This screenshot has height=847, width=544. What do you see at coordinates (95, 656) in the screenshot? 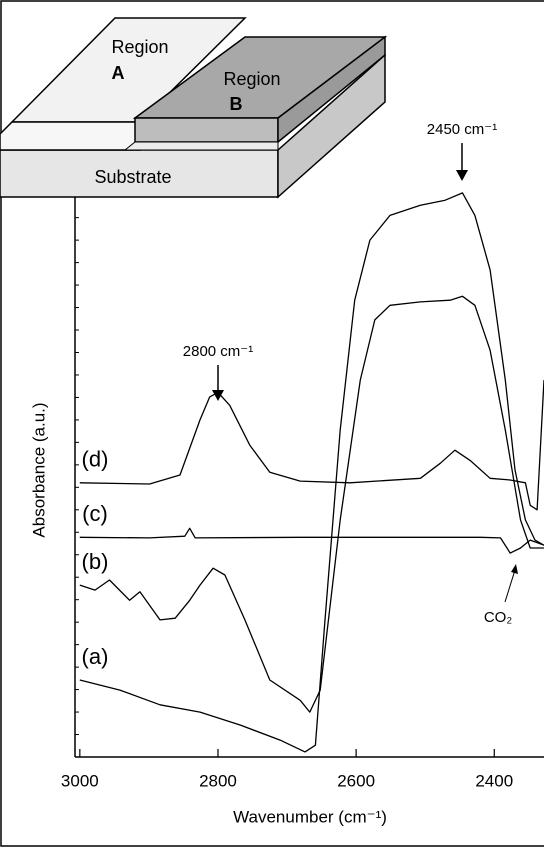
I see `series-label: (a)` at bounding box center [95, 656].